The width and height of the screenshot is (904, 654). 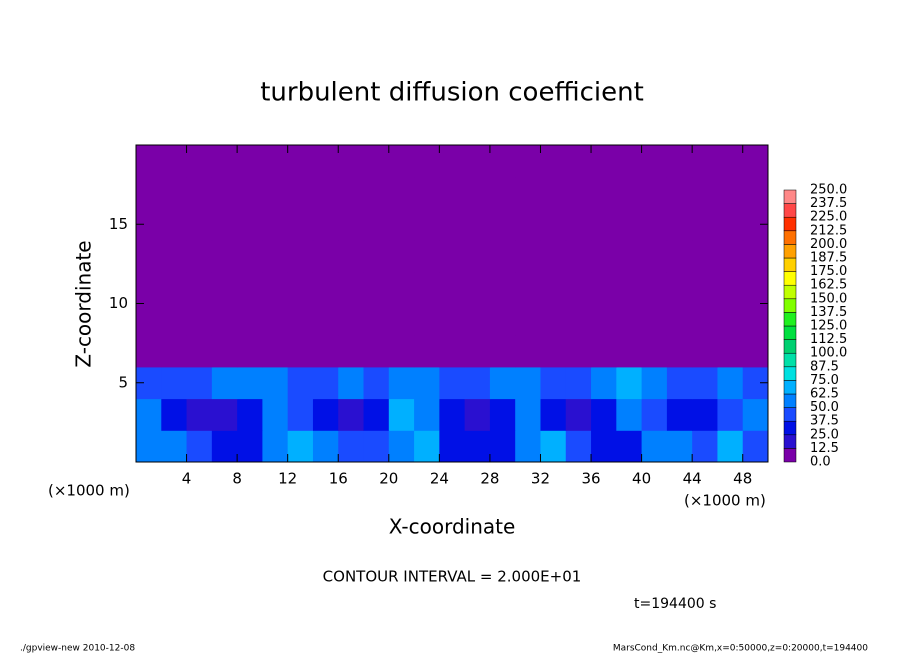 What do you see at coordinates (452, 93) in the screenshot?
I see `chart-title: turbulent diffusion coefficient` at bounding box center [452, 93].